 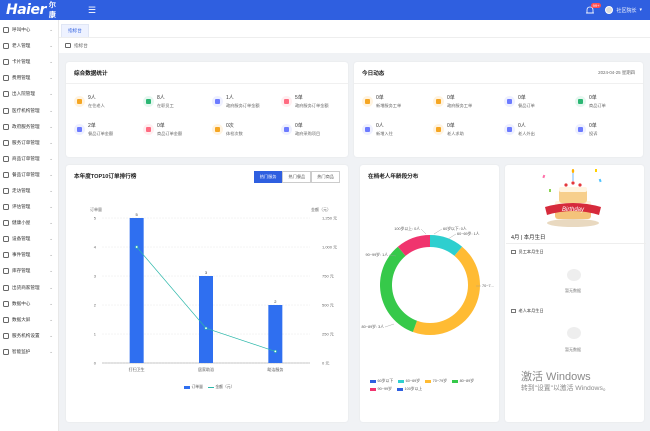 What do you see at coordinates (227, 129) in the screenshot?
I see `stat-item: 0次 体检次数` at bounding box center [227, 129].